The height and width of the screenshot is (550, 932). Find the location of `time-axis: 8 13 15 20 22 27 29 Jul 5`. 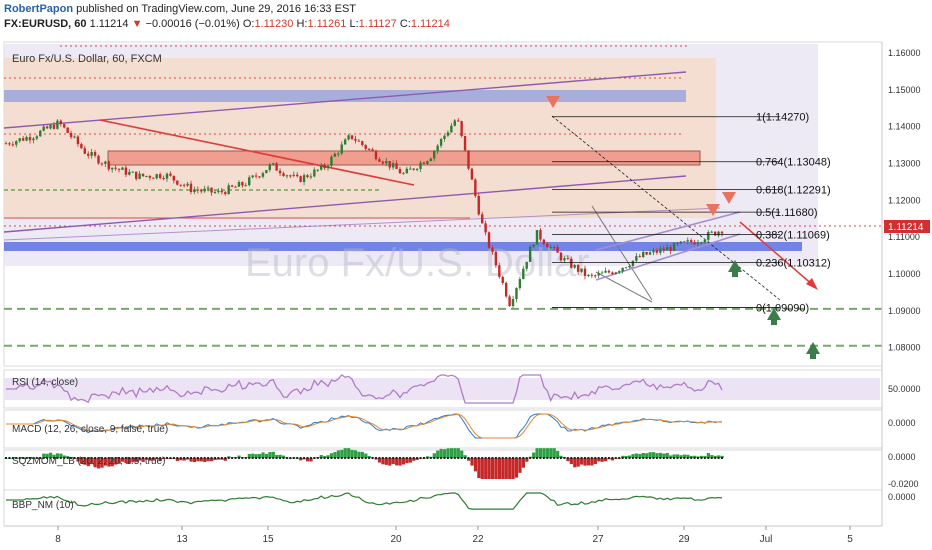

time-axis: 8 13 15 20 22 27 29 Jul 5 is located at coordinates (454, 535).